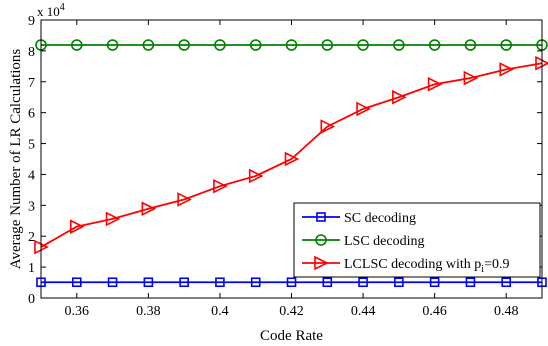  I want to click on y-tick-label: 4, so click(31, 175).